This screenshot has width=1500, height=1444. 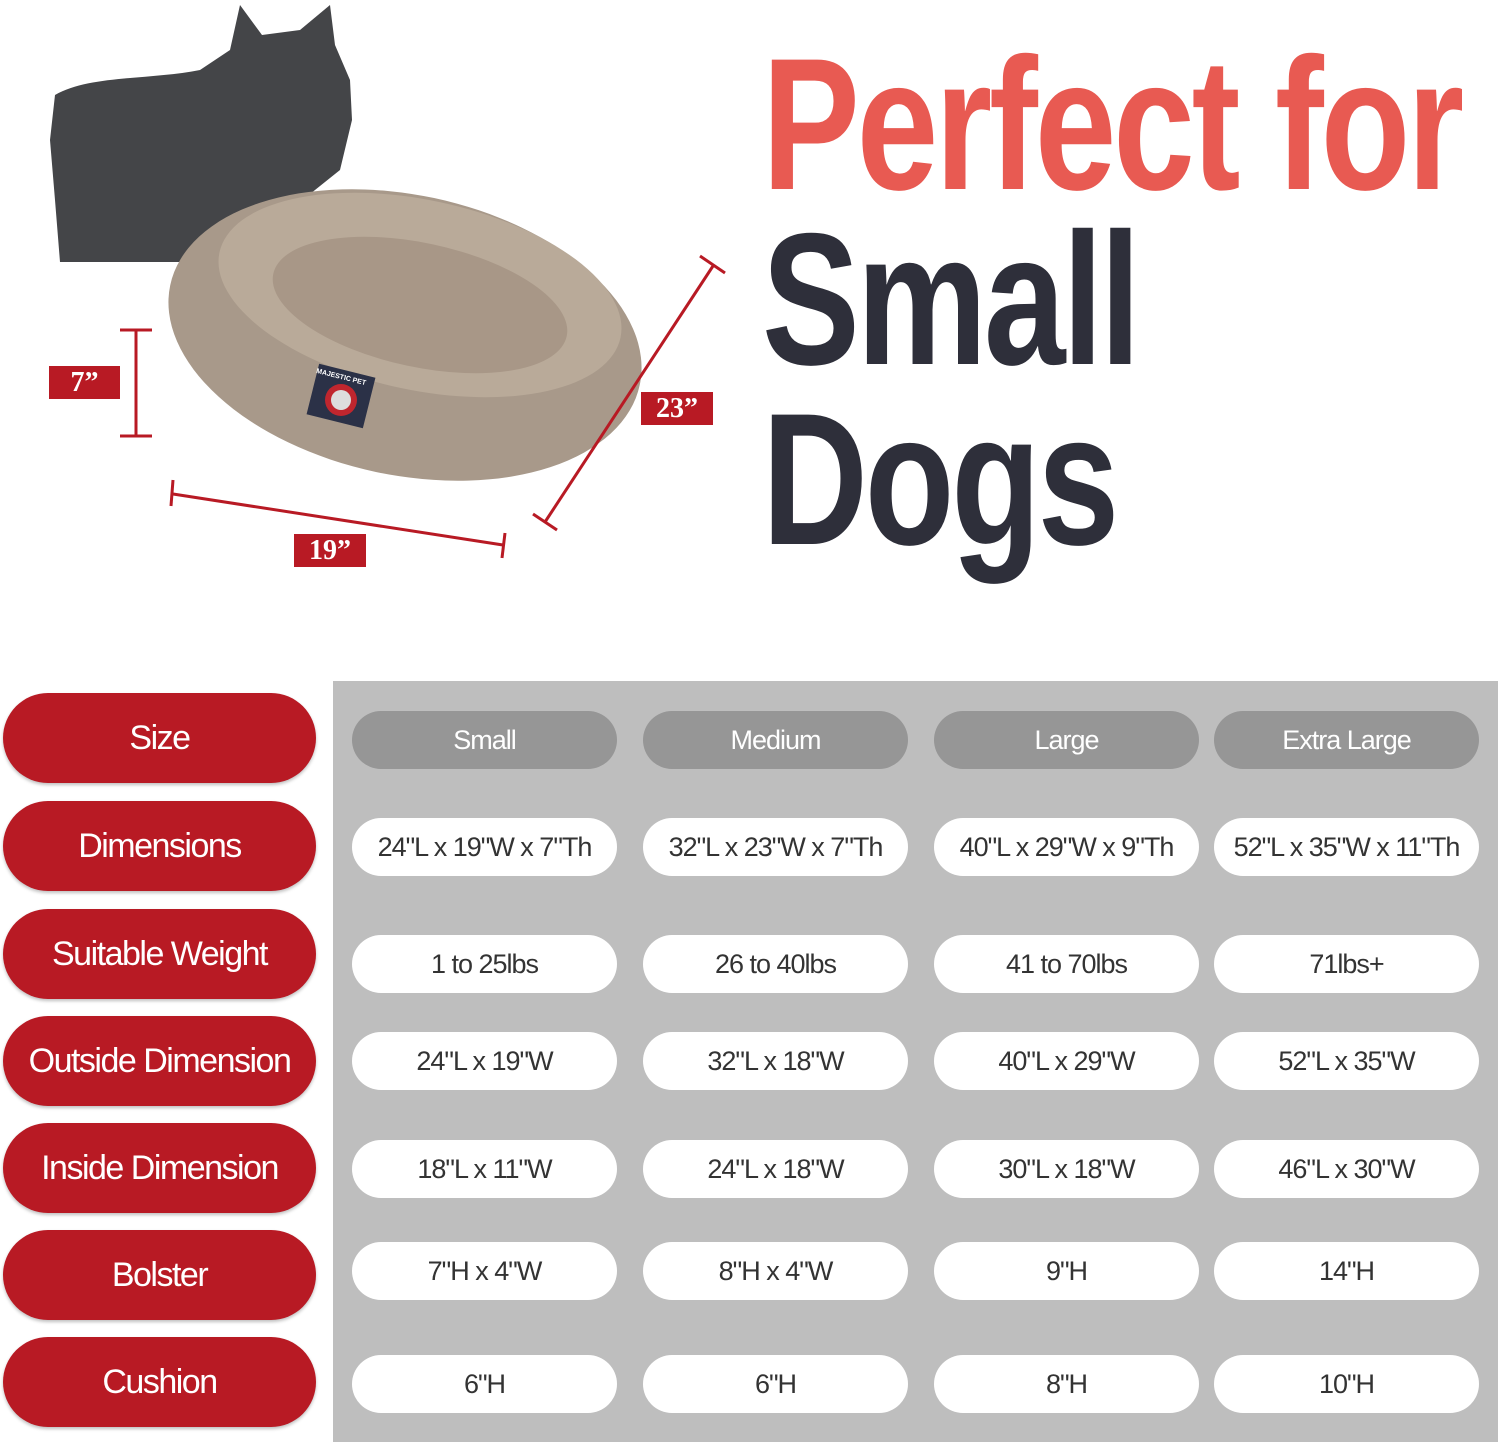 What do you see at coordinates (775, 964) in the screenshot?
I see `table-cell: 26 to 40lbs` at bounding box center [775, 964].